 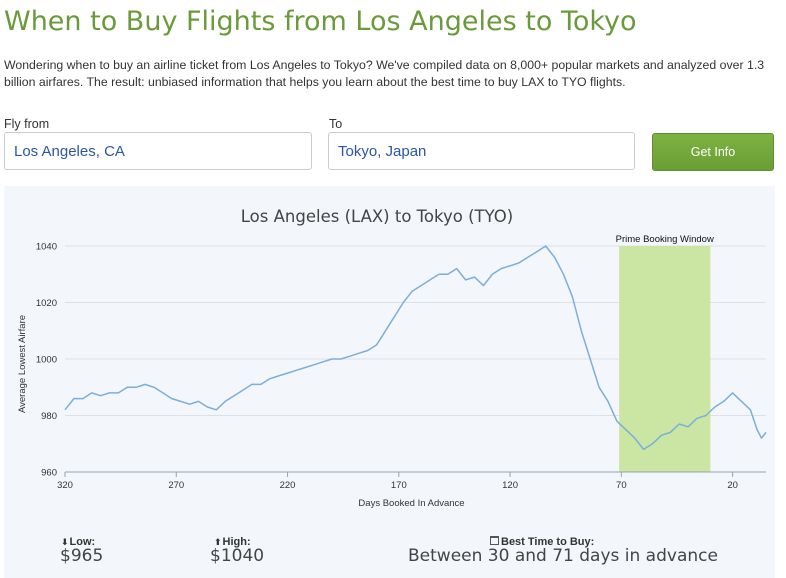 What do you see at coordinates (65, 542) in the screenshot?
I see `down-arrow-icon: ⬇` at bounding box center [65, 542].